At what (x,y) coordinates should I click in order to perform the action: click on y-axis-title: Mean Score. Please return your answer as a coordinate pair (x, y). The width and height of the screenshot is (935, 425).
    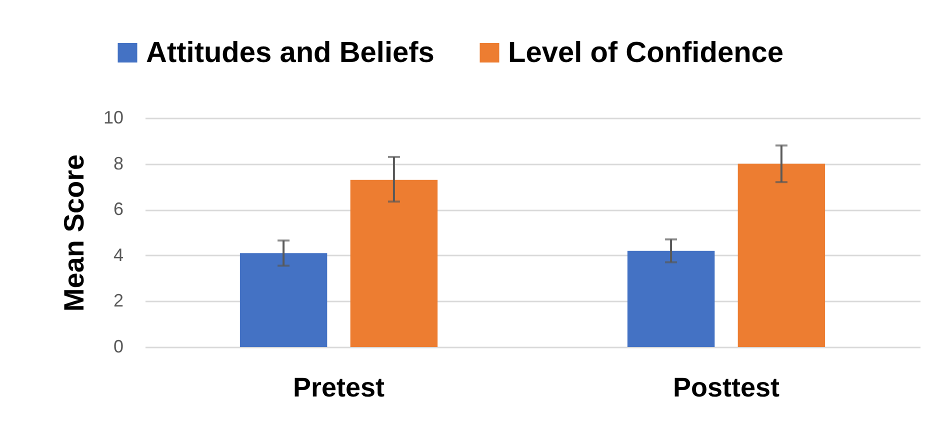
    Looking at the image, I should click on (74, 233).